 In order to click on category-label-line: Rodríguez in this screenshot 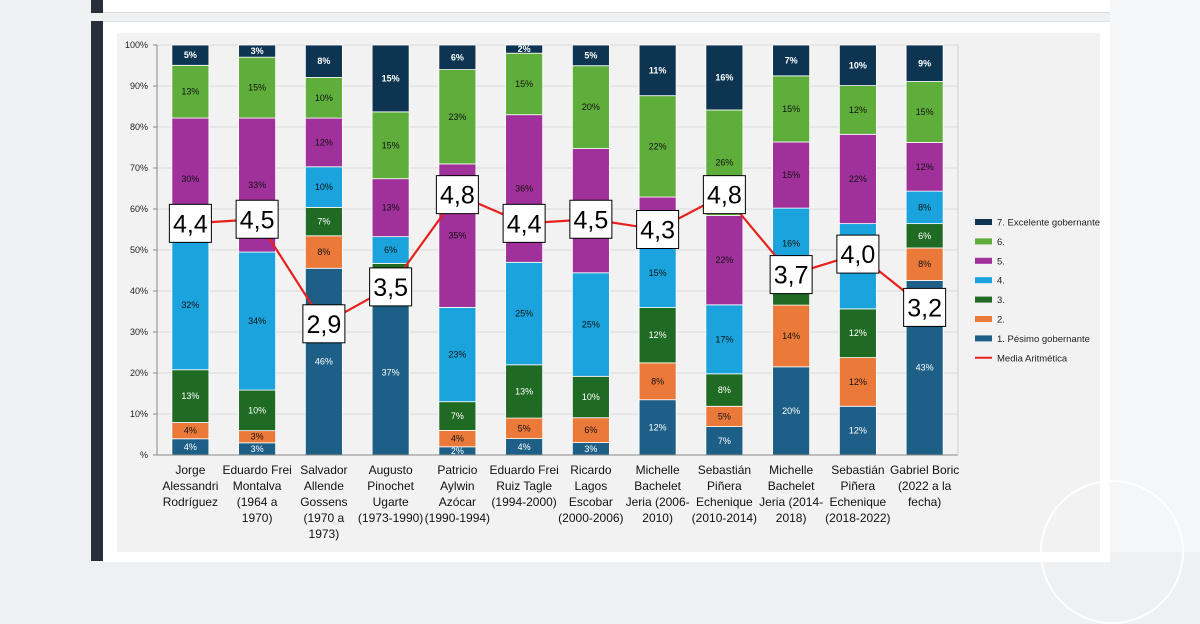, I will do `click(190, 502)`.